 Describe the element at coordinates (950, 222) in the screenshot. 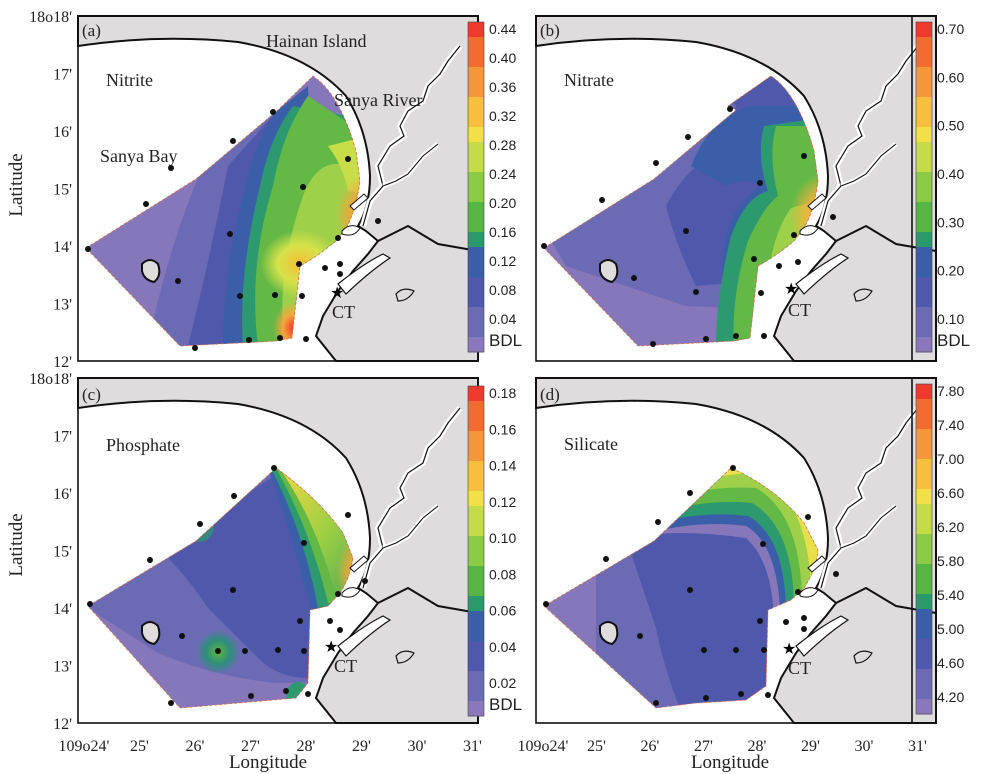

I see `colorbar-label: 0.30` at that location.